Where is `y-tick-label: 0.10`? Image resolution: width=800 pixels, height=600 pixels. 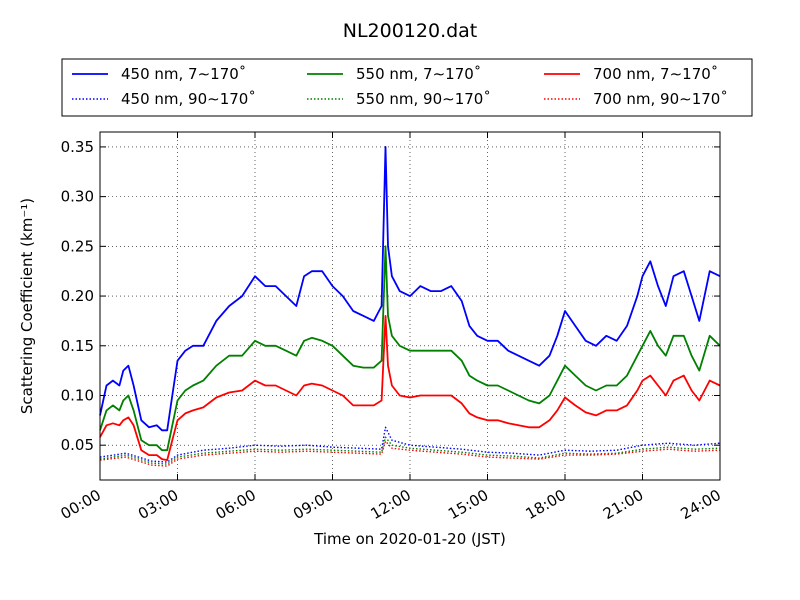
y-tick-label: 0.10 is located at coordinates (77, 395).